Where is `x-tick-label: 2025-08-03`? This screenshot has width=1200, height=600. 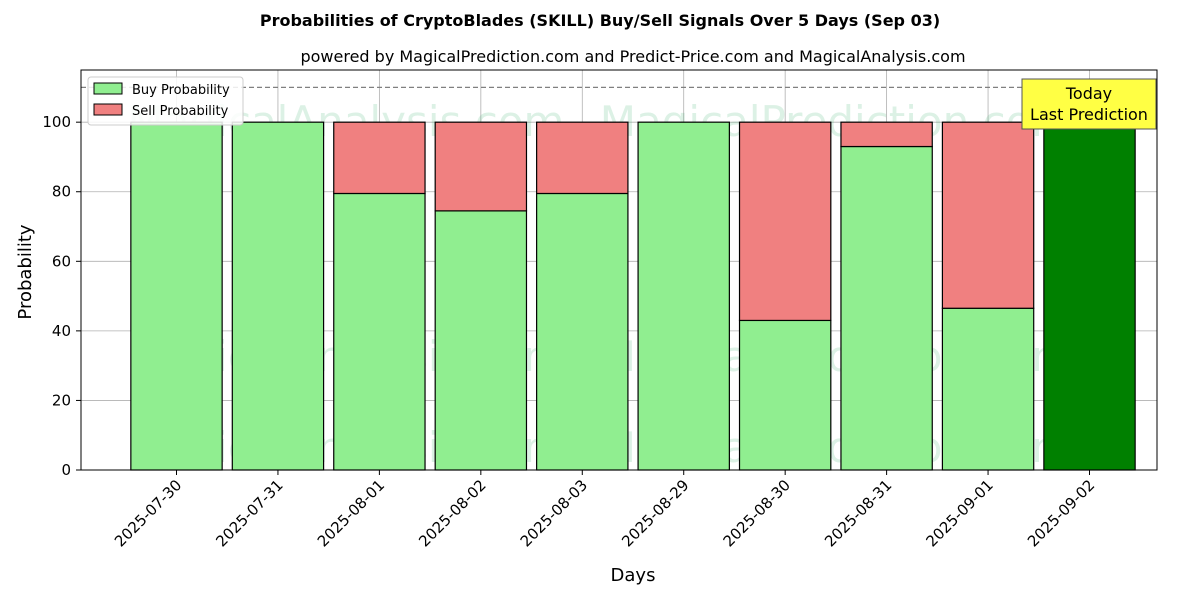 x-tick-label: 2025-08-03 is located at coordinates (554, 513).